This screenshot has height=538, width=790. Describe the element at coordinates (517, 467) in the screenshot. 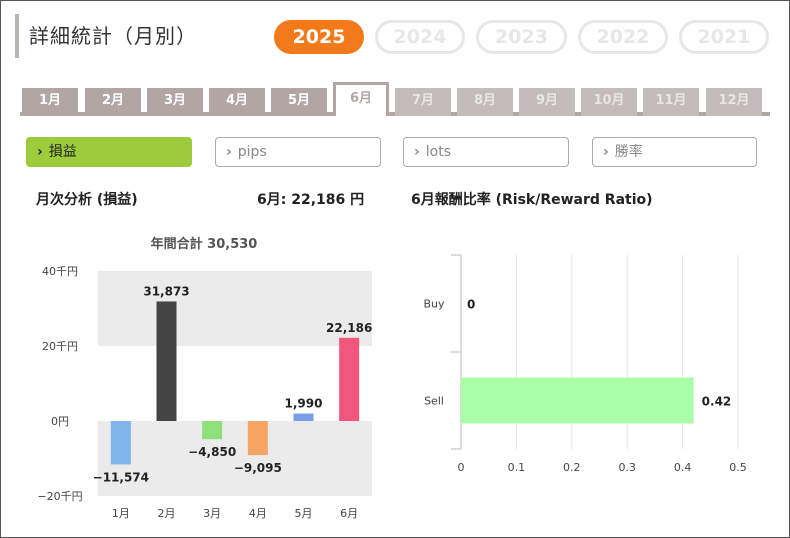

I see `x-tick-label: 0.1` at that location.